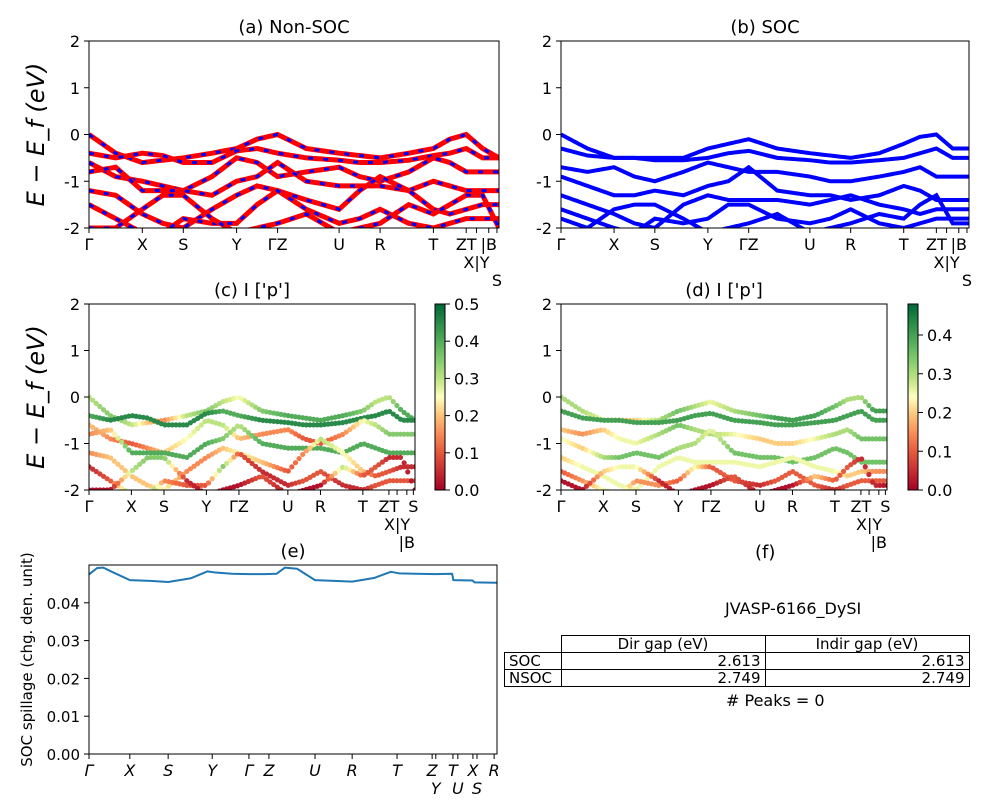  Describe the element at coordinates (861, 506) in the screenshot. I see `x-tick-label: ZT` at that location.